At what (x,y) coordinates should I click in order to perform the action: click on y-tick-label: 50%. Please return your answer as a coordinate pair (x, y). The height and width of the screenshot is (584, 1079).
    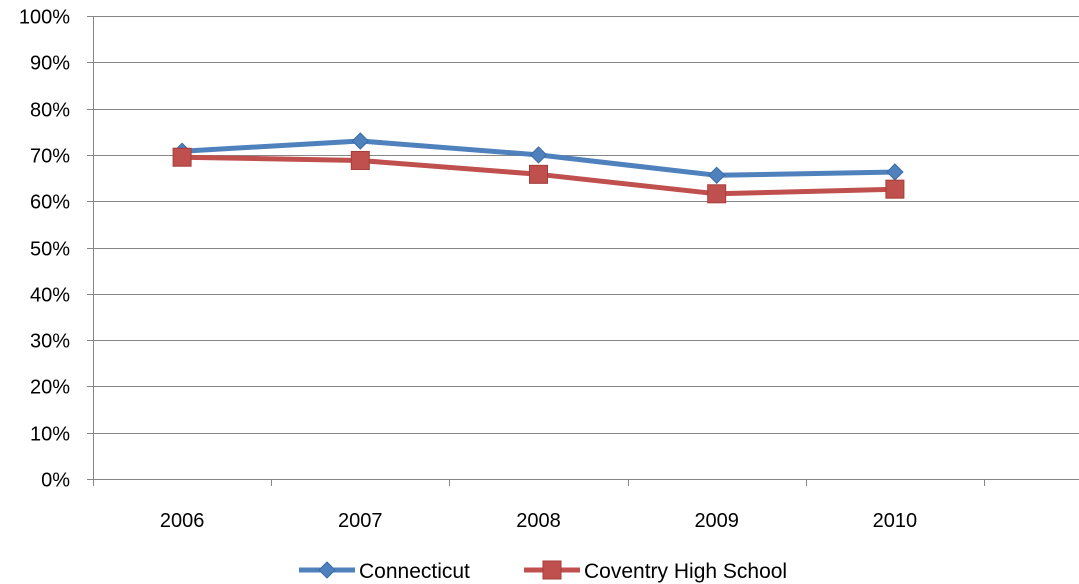
    Looking at the image, I should click on (50, 250).